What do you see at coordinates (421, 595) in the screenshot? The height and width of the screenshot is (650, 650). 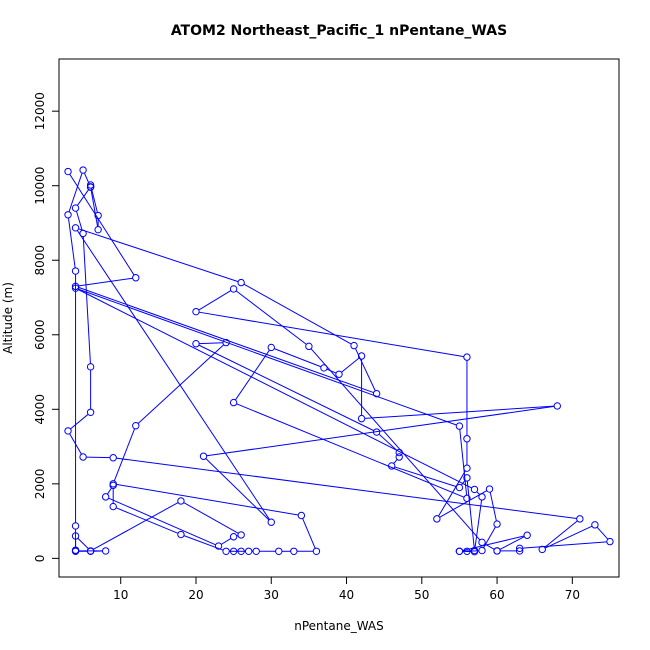 I see `x-tick-label: 50` at bounding box center [421, 595].